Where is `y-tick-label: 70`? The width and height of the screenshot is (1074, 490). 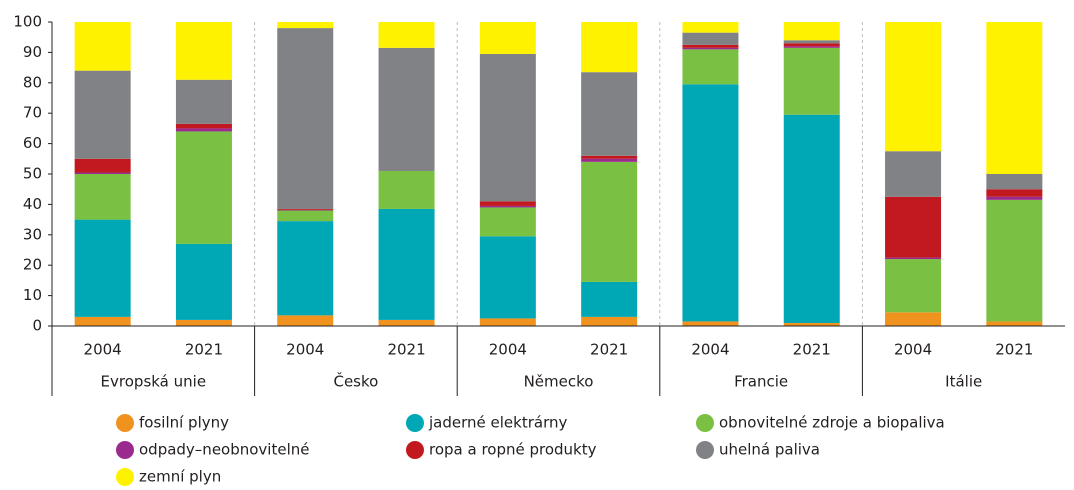 y-tick-label: 70 is located at coordinates (32, 113).